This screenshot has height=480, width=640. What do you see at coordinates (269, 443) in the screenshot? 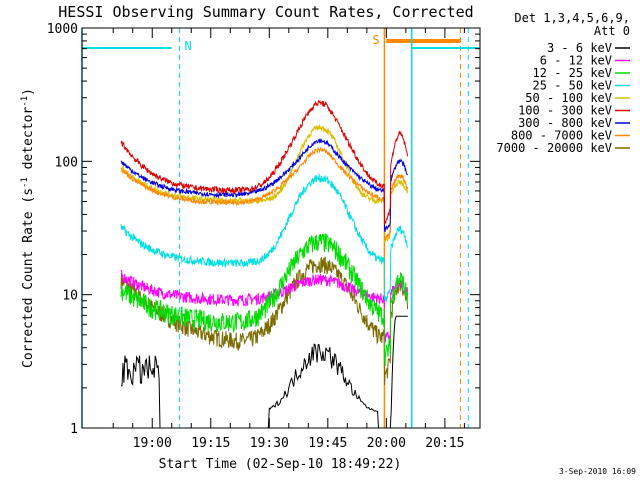
I see `x-tick-label: 19:30` at bounding box center [269, 443].